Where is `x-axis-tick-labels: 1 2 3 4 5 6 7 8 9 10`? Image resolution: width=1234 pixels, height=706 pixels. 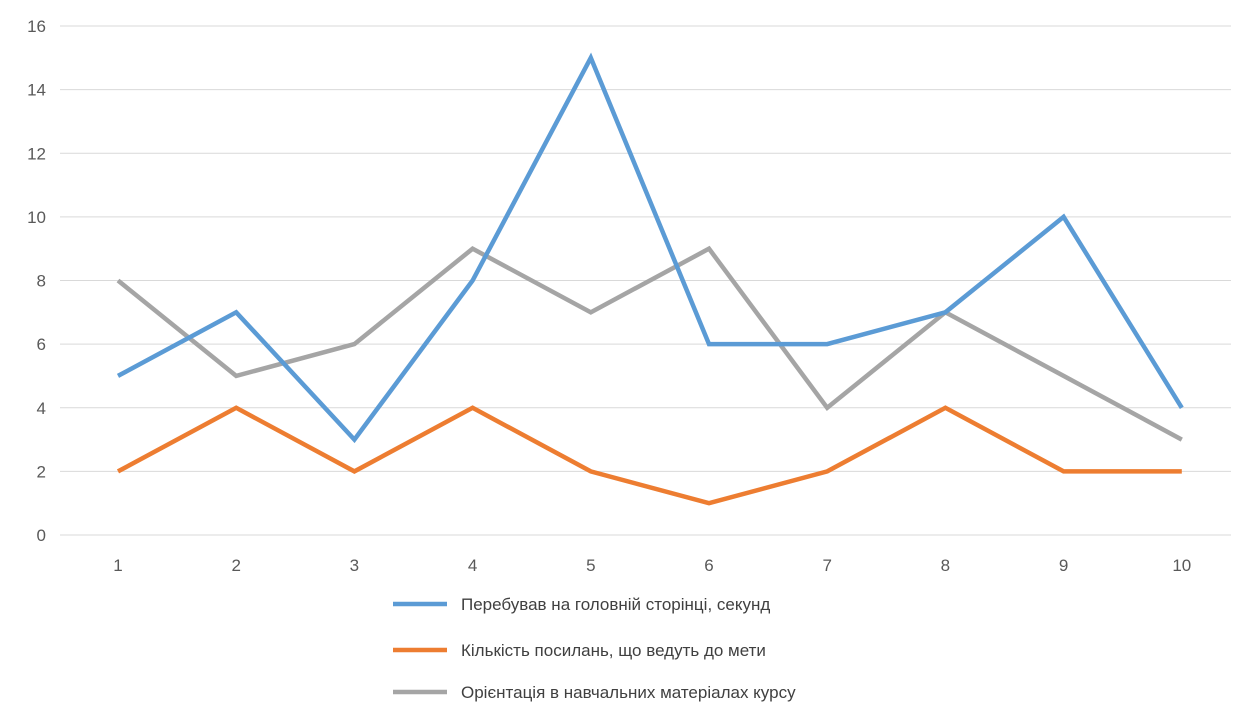
x-axis-tick-labels: 1 2 3 4 5 6 7 8 9 10 is located at coordinates (652, 565).